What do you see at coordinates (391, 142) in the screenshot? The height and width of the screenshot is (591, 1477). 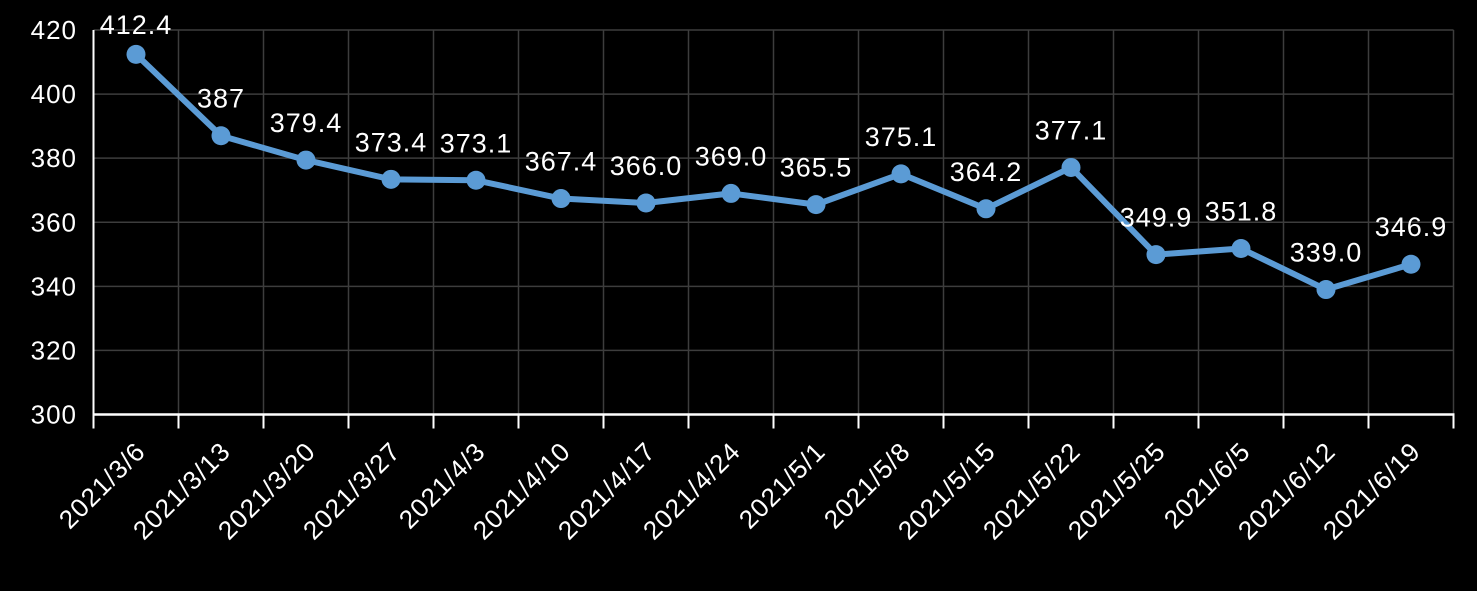 I see `data-label: 373.4` at bounding box center [391, 142].